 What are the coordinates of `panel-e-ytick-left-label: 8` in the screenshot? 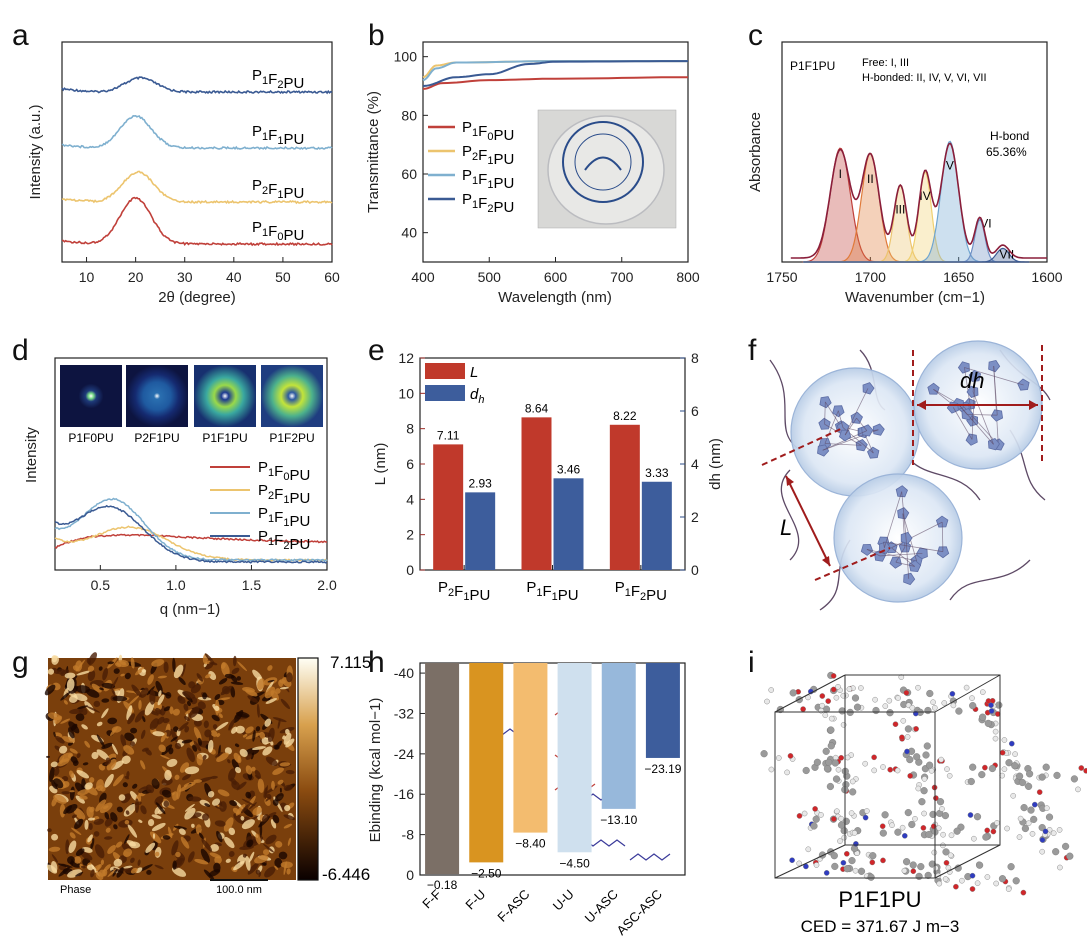 It's located at (410, 429).